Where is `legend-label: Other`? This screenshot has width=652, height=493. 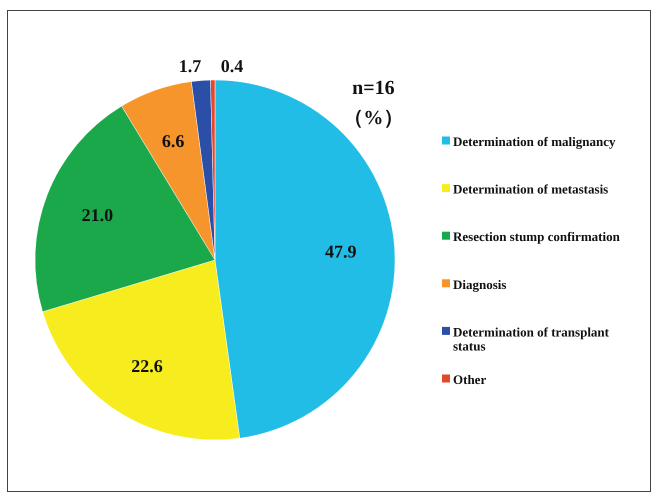 legend-label: Other is located at coordinates (469, 379).